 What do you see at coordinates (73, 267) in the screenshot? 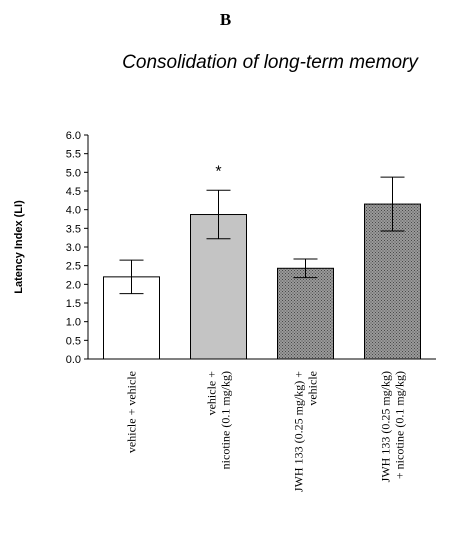
I see `y-tick-label: 2.5` at bounding box center [73, 267].